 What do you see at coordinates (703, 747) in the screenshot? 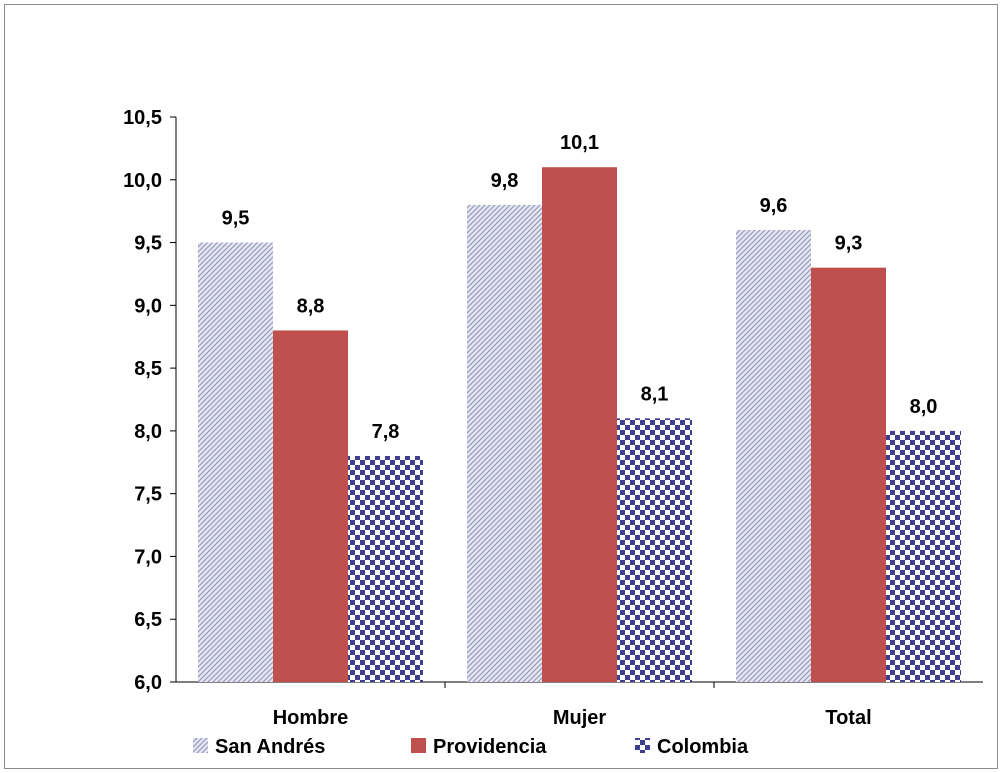
I see `legend-label: Colombia` at bounding box center [703, 747].